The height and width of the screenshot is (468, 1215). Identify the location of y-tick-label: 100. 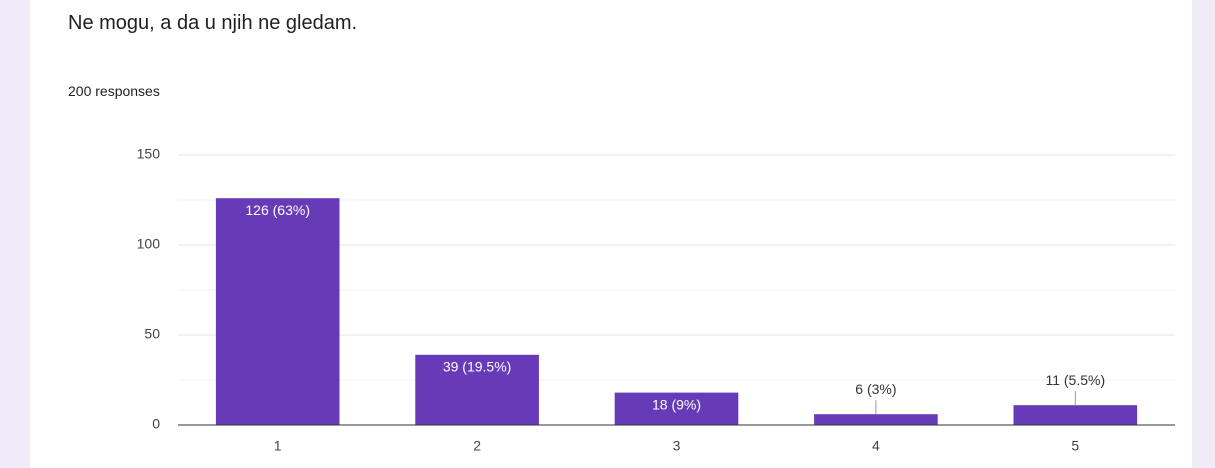
(149, 244).